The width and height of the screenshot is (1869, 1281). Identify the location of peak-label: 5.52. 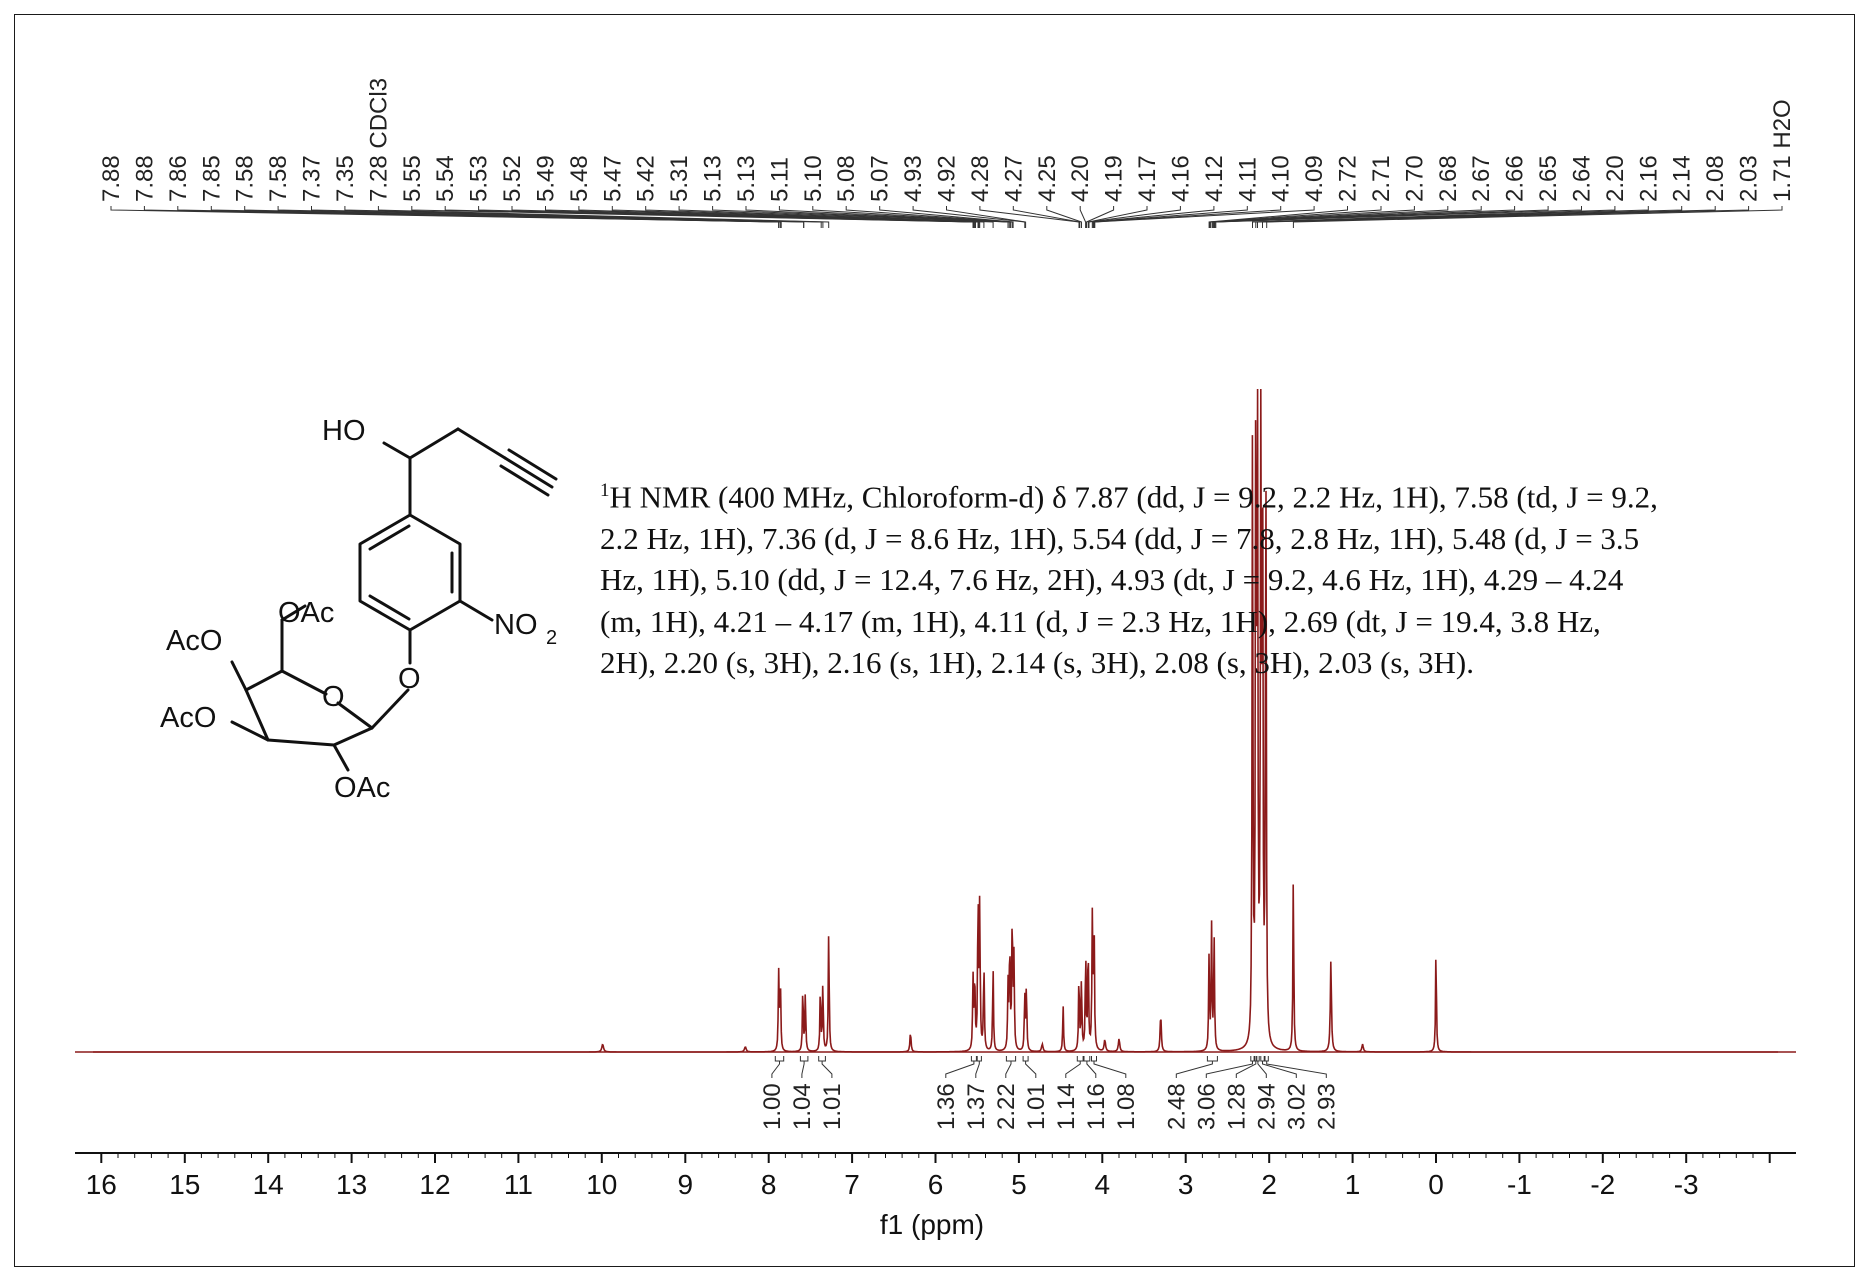
(512, 178).